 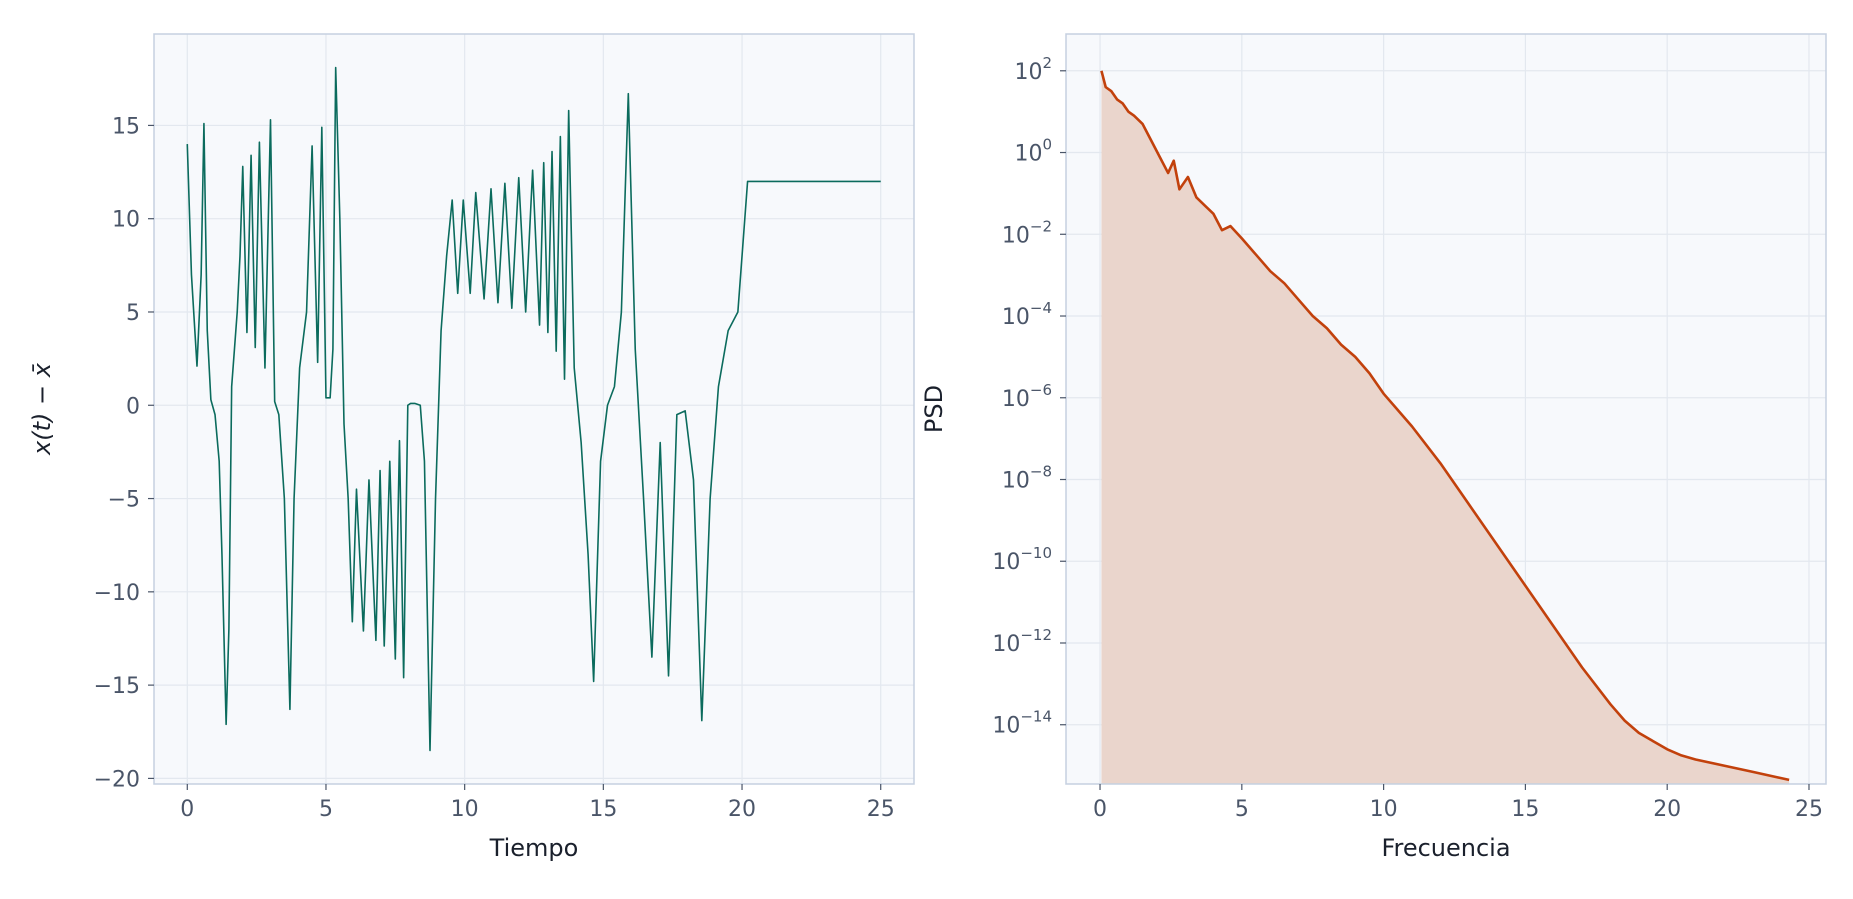 I want to click on y-tick-label: 5, so click(x=133, y=313).